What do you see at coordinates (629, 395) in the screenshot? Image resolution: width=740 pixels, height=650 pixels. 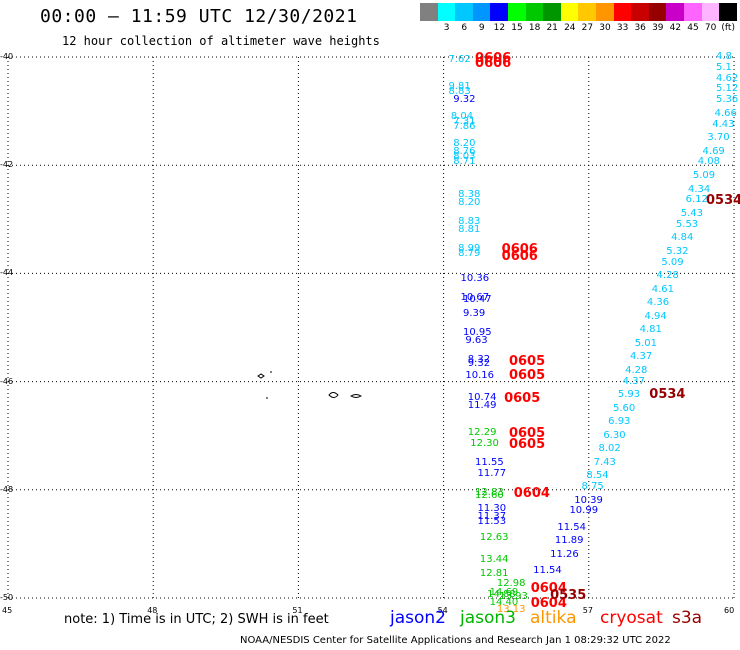 I see `swh-value: 5.93` at bounding box center [629, 395].